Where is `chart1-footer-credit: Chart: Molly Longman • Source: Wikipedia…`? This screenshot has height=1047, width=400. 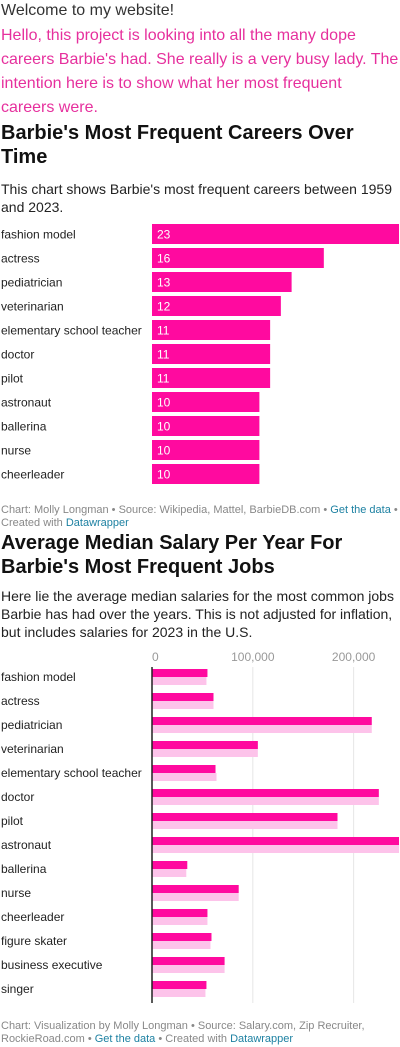 chart1-footer-credit: Chart: Molly Longman • Source: Wikipedia… is located at coordinates (164, 510).